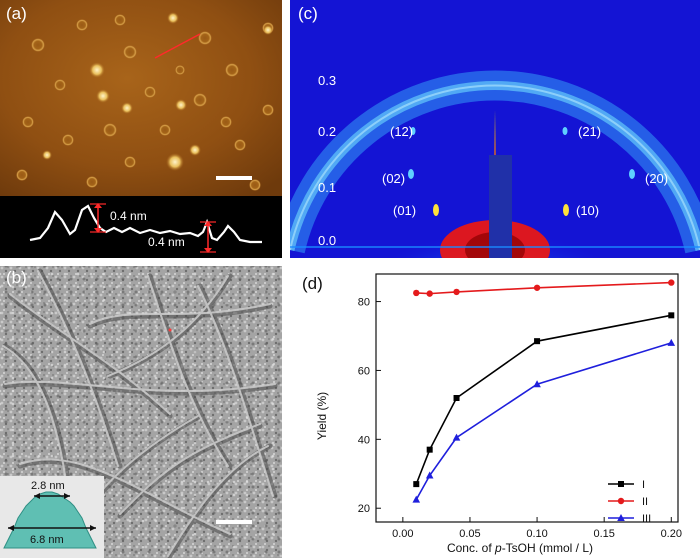  I want to click on x-tick-label: 0.00, so click(402, 534).